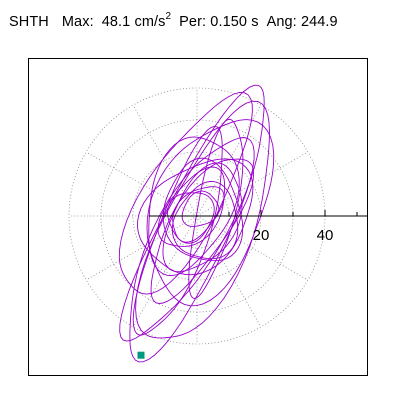  What do you see at coordinates (77, 22) in the screenshot?
I see `max-label: Max:` at bounding box center [77, 22].